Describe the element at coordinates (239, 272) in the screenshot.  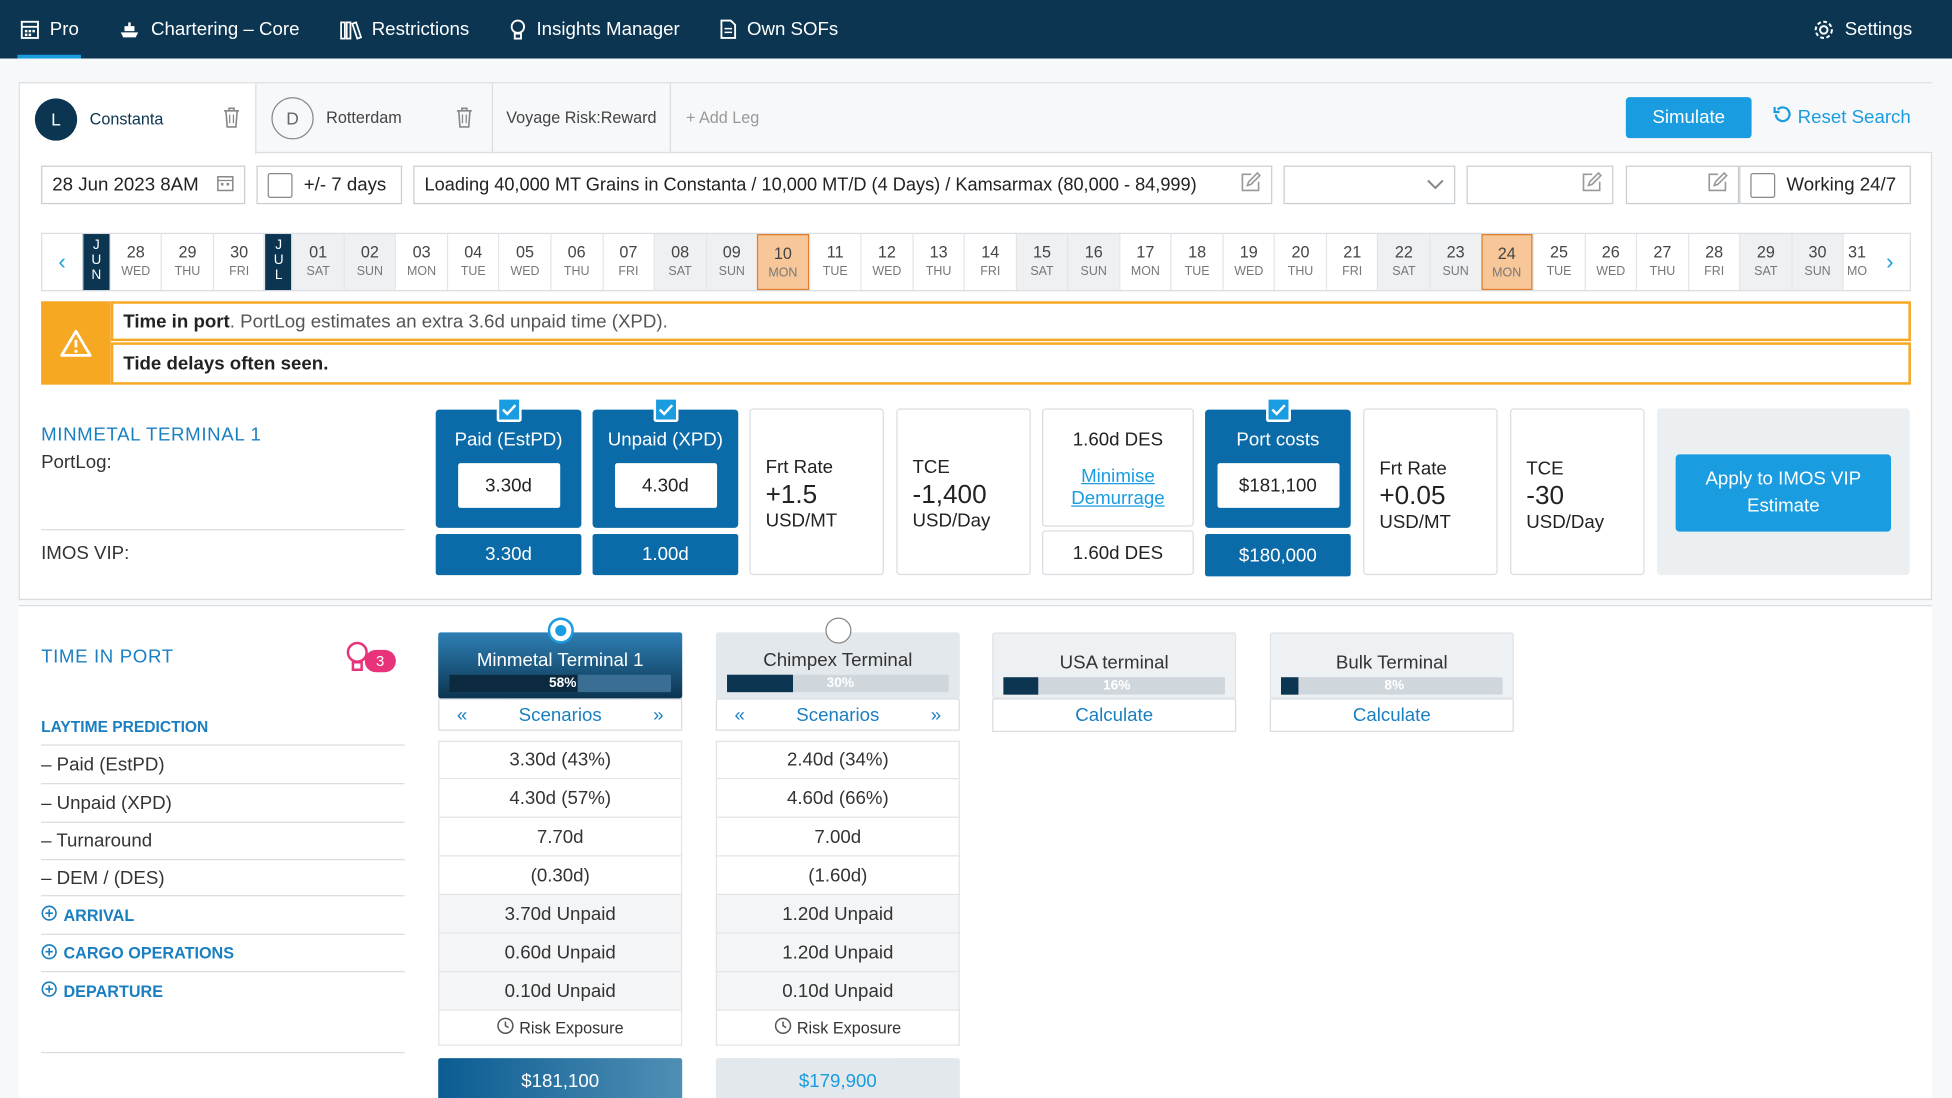
I see `day-weekday: FRI` at that location.